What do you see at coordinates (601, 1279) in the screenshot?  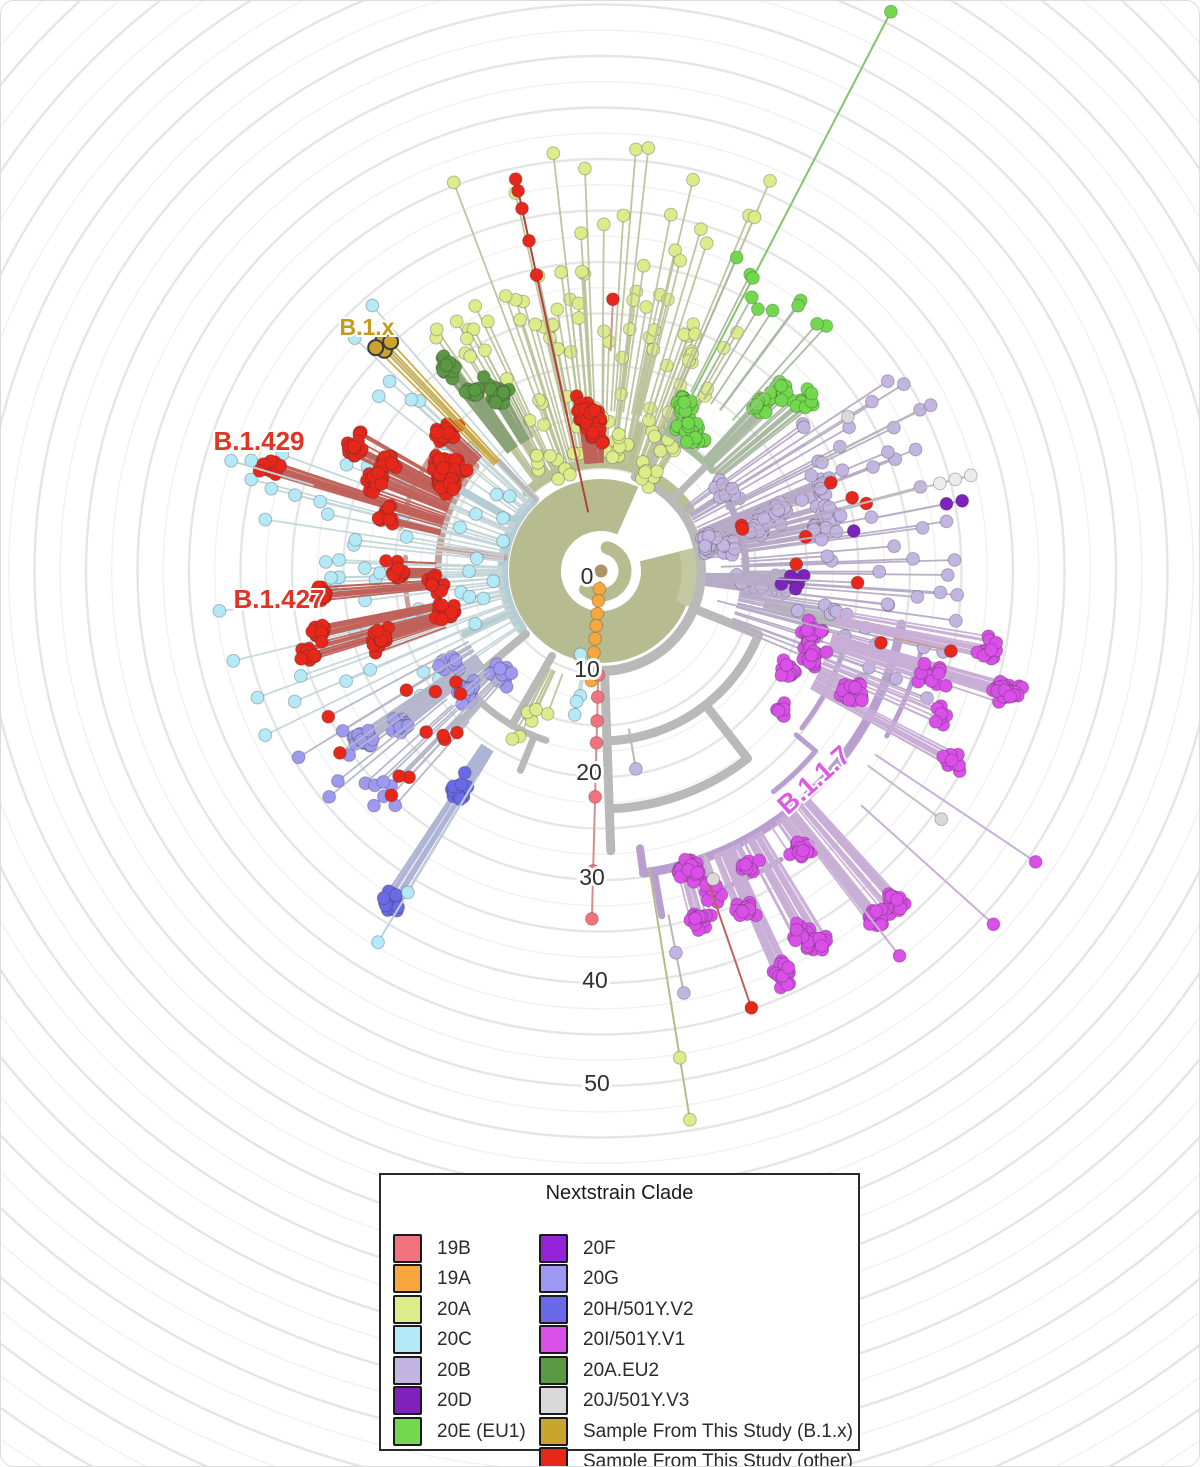 I see `legend-item-label: 20G` at bounding box center [601, 1279].